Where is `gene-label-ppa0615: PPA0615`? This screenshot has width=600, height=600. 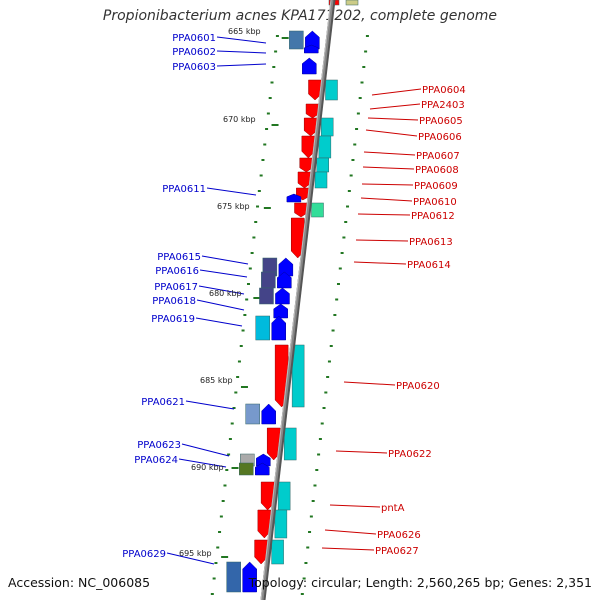
gene-label-ppa0615: PPA0615 is located at coordinates (179, 257).